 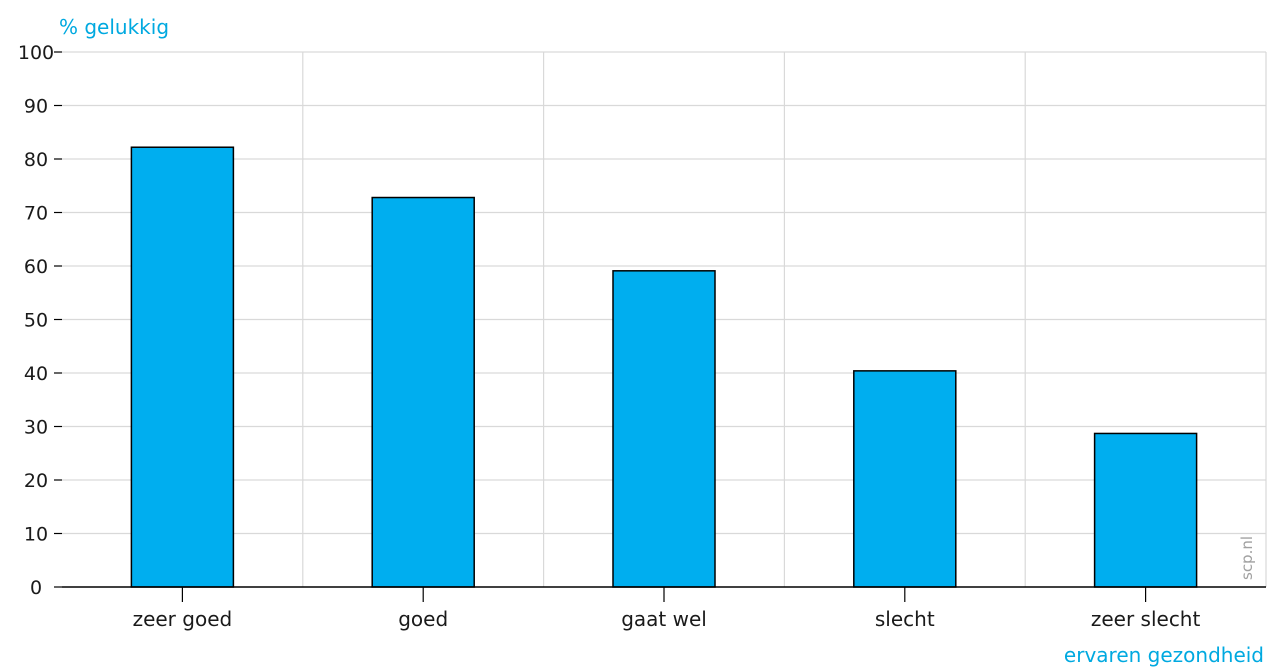 I want to click on y-tick-label-3: 30, so click(x=36, y=428).